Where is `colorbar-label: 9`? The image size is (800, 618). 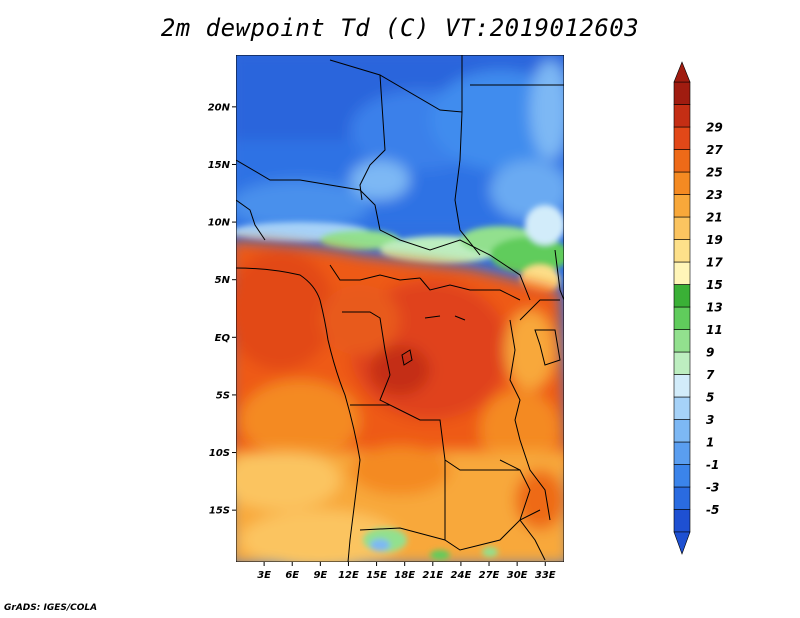 colorbar-label: 9 is located at coordinates (710, 353).